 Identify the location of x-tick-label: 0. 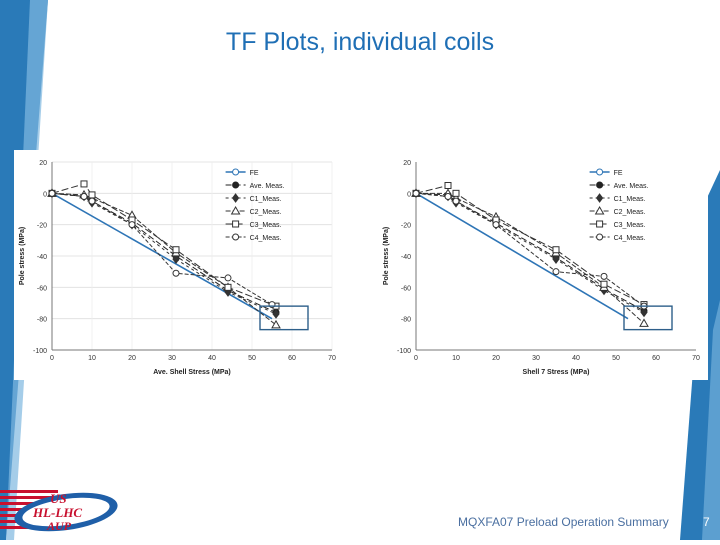
(52, 358).